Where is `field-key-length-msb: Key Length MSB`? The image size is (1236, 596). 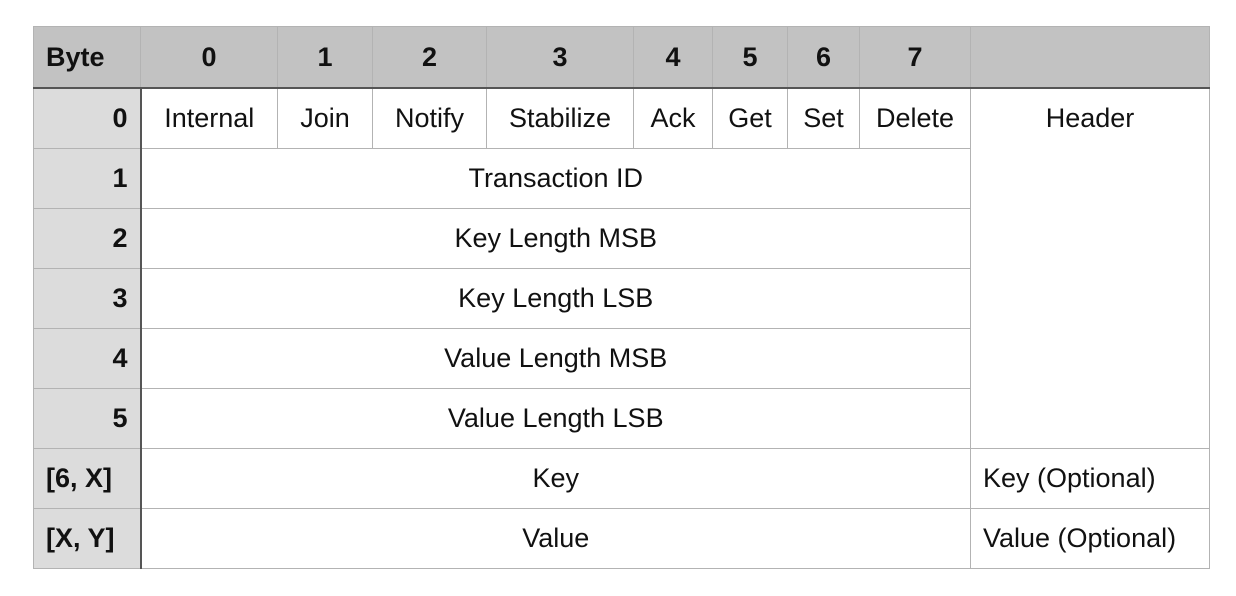 field-key-length-msb: Key Length MSB is located at coordinates (555, 238).